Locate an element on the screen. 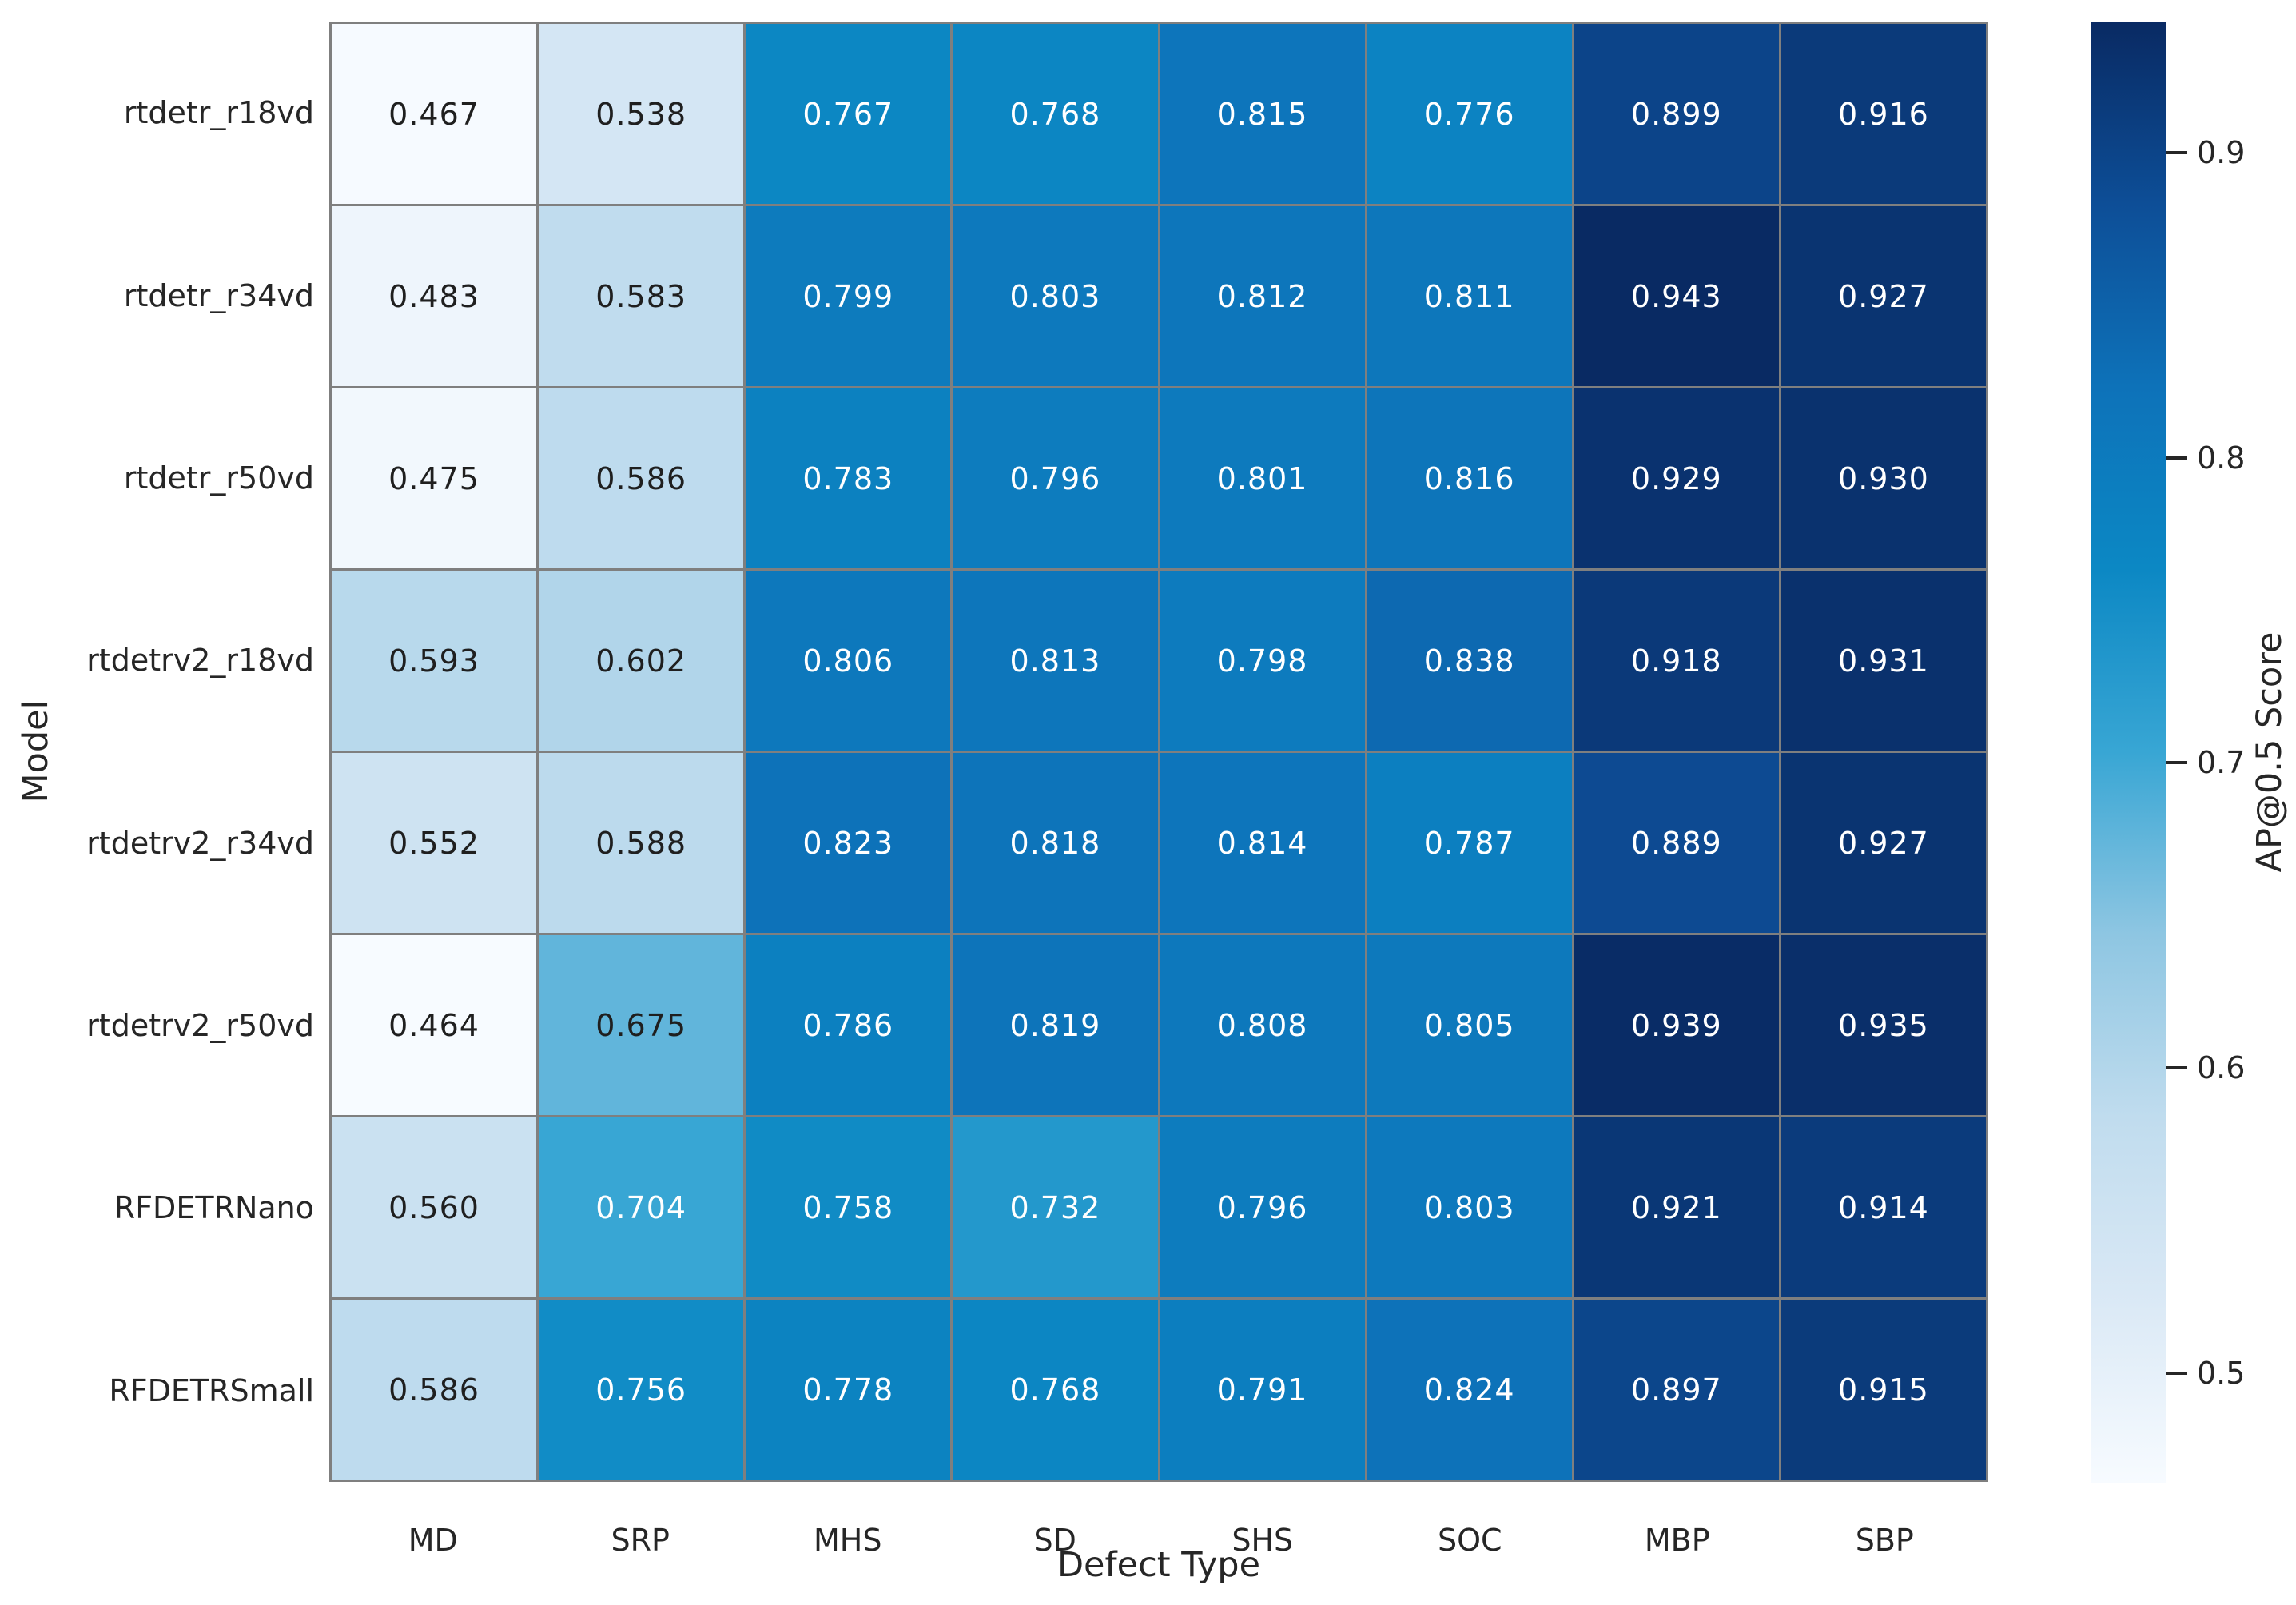 This screenshot has width=2296, height=1605. cell-value: 0.475 is located at coordinates (434, 478).